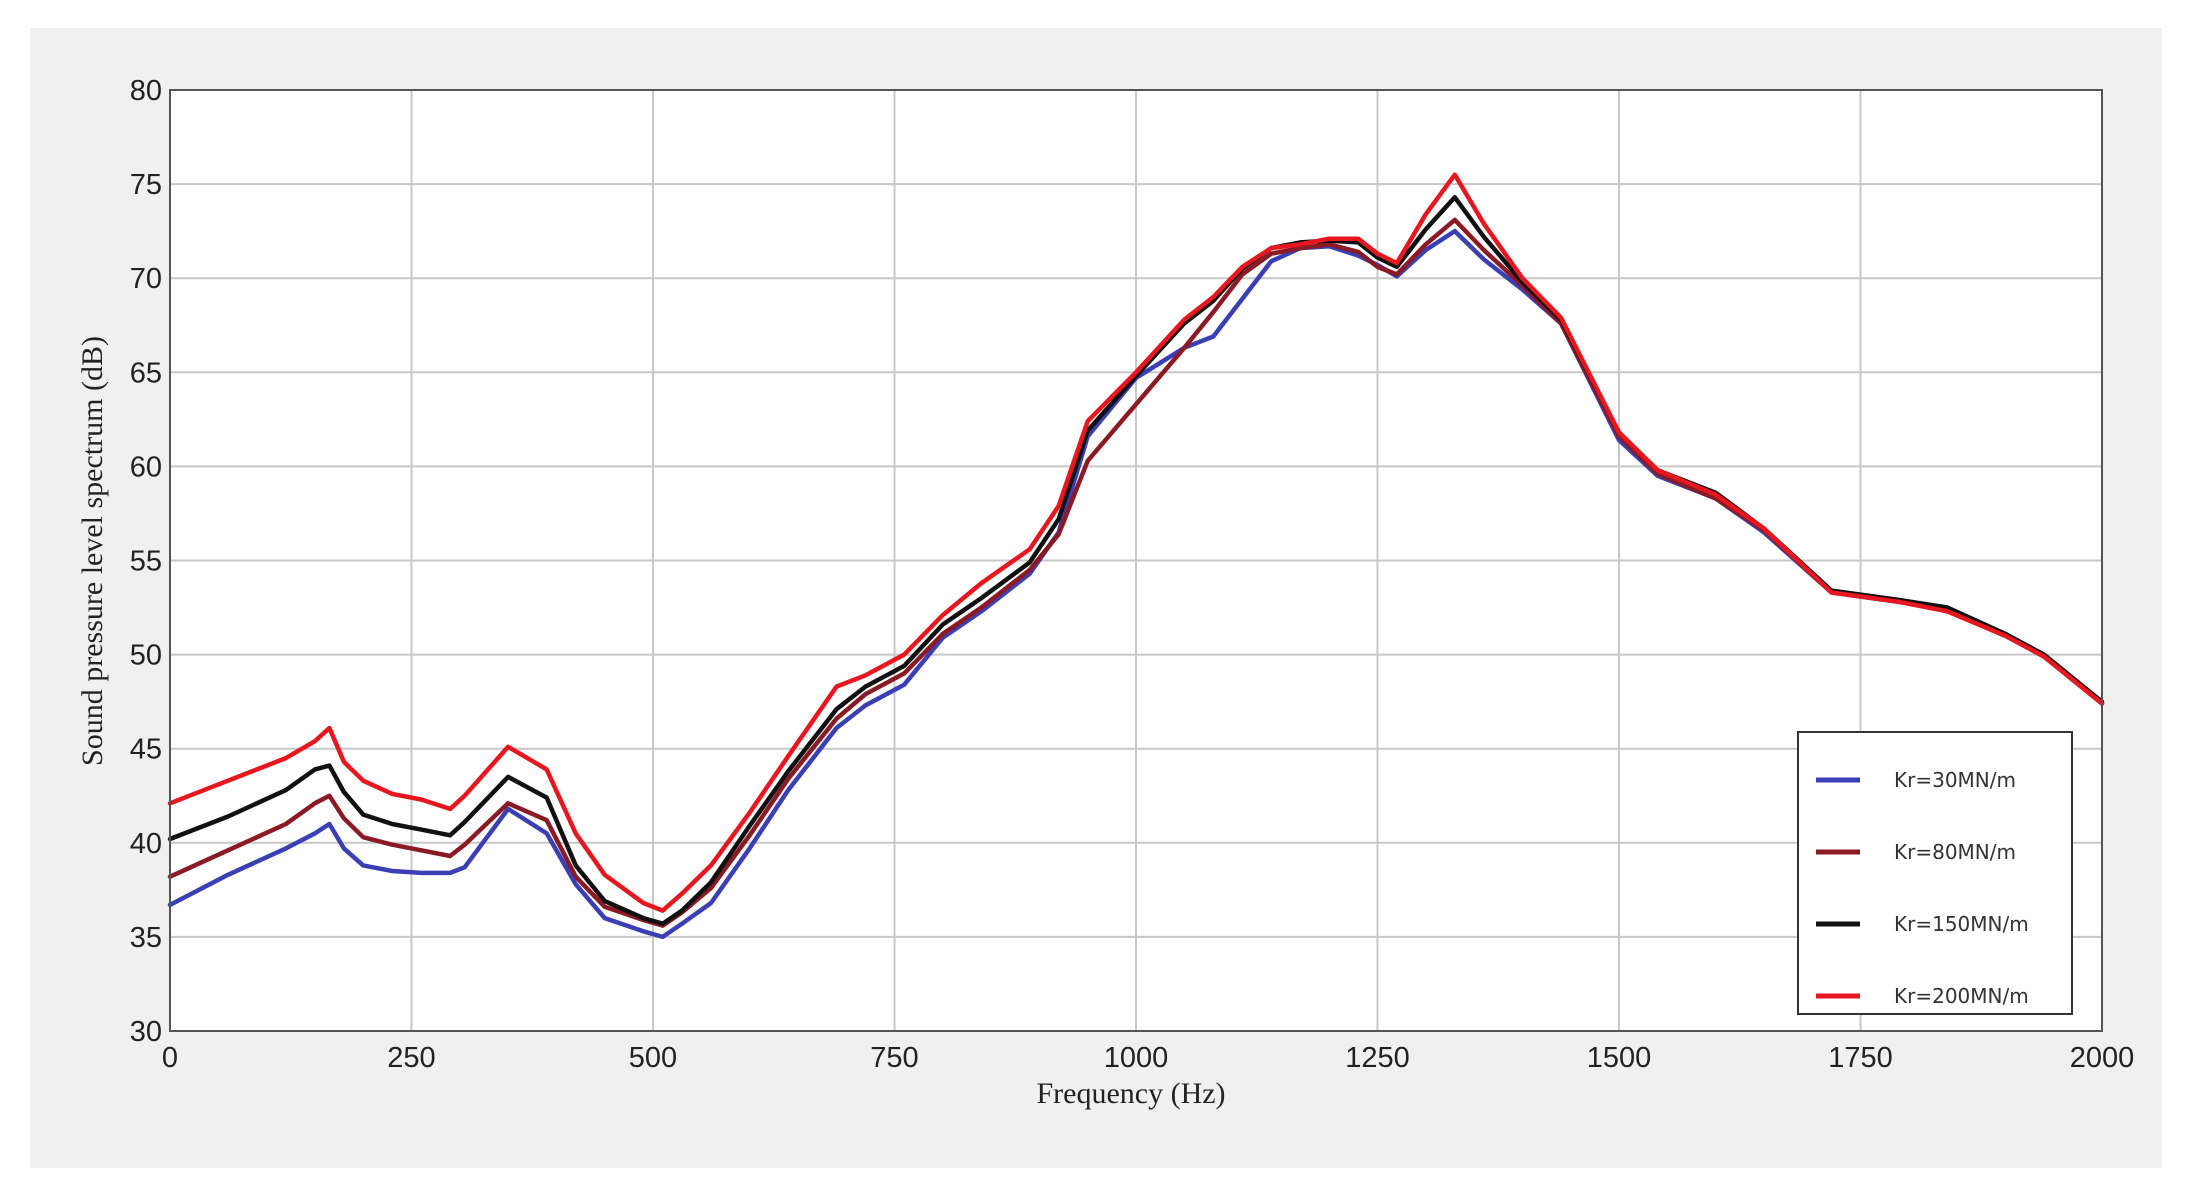 The width and height of the screenshot is (2194, 1191). Describe the element at coordinates (1619, 1058) in the screenshot. I see `x-tick-label: 1500` at that location.